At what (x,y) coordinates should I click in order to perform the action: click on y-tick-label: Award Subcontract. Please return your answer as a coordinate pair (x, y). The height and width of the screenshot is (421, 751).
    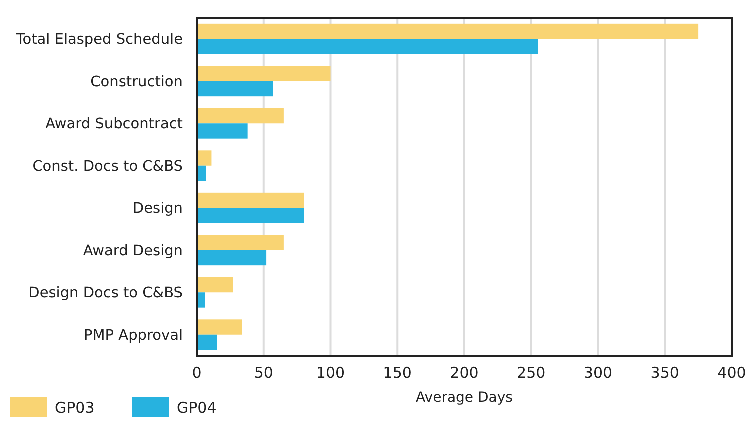
    Looking at the image, I should click on (115, 124).